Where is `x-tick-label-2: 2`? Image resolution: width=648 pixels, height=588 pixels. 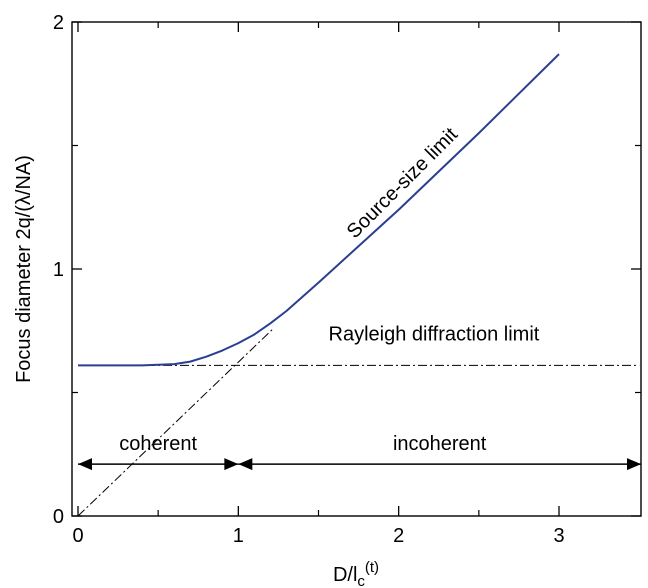 x-tick-label-2: 2 is located at coordinates (398, 536).